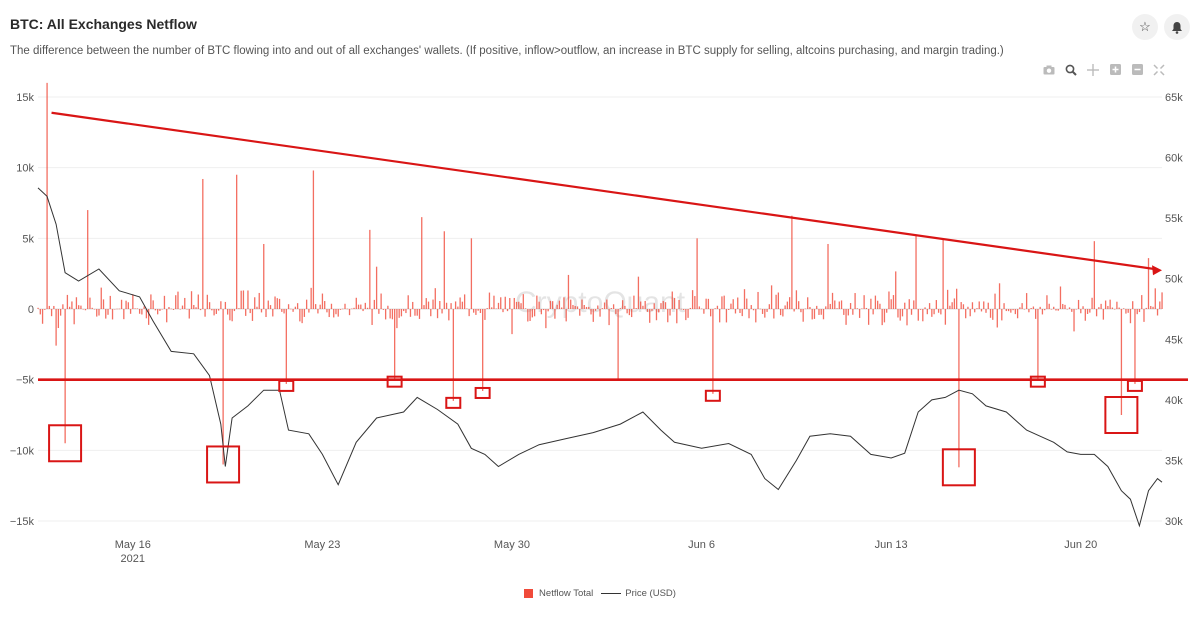 The image size is (1200, 620). I want to click on zoom-in-icon, so click(1115, 71).